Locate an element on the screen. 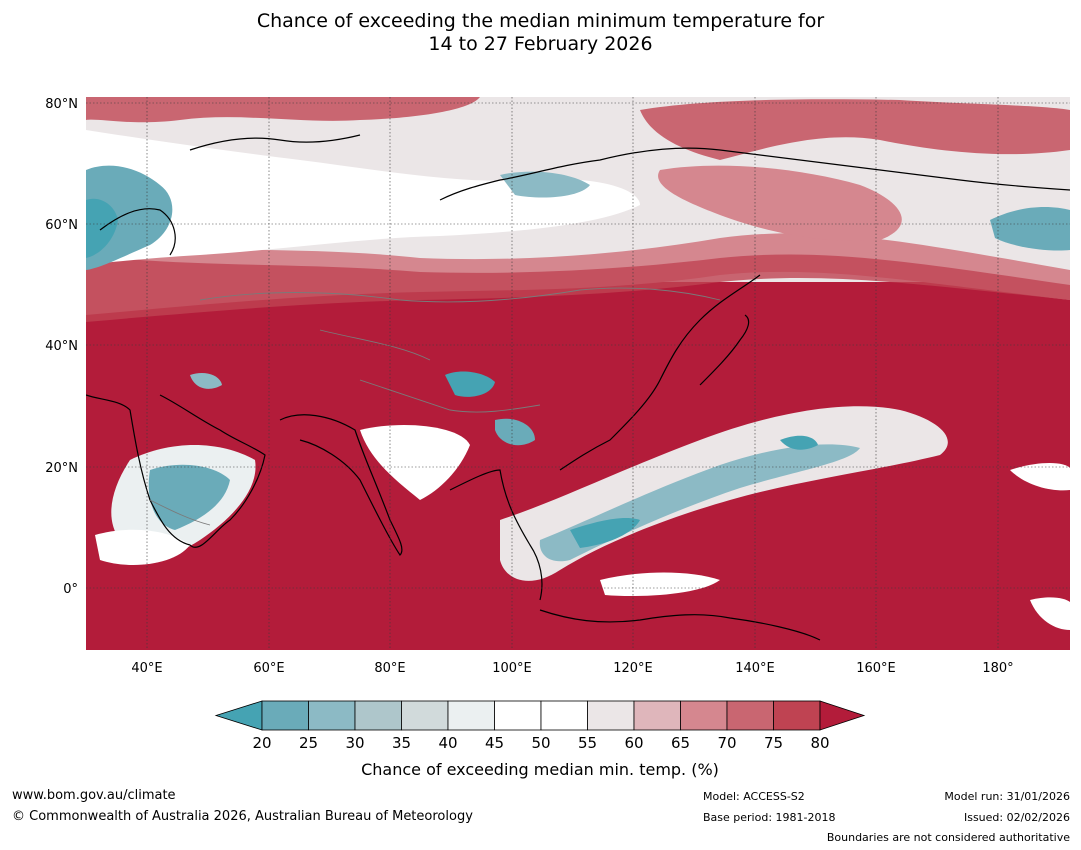 This screenshot has width=1081, height=850. coast-japan is located at coordinates (724, 350).